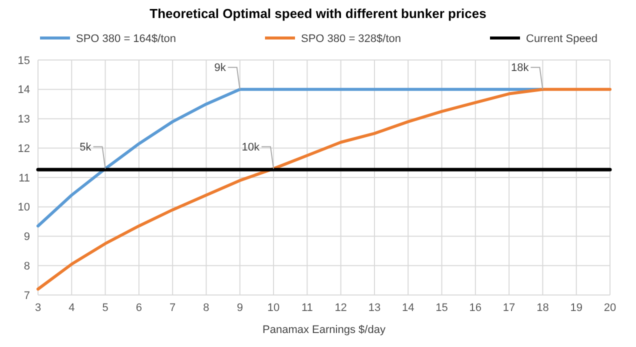 The width and height of the screenshot is (636, 347). Describe the element at coordinates (27, 296) in the screenshot. I see `y-tick-label: 7` at that location.